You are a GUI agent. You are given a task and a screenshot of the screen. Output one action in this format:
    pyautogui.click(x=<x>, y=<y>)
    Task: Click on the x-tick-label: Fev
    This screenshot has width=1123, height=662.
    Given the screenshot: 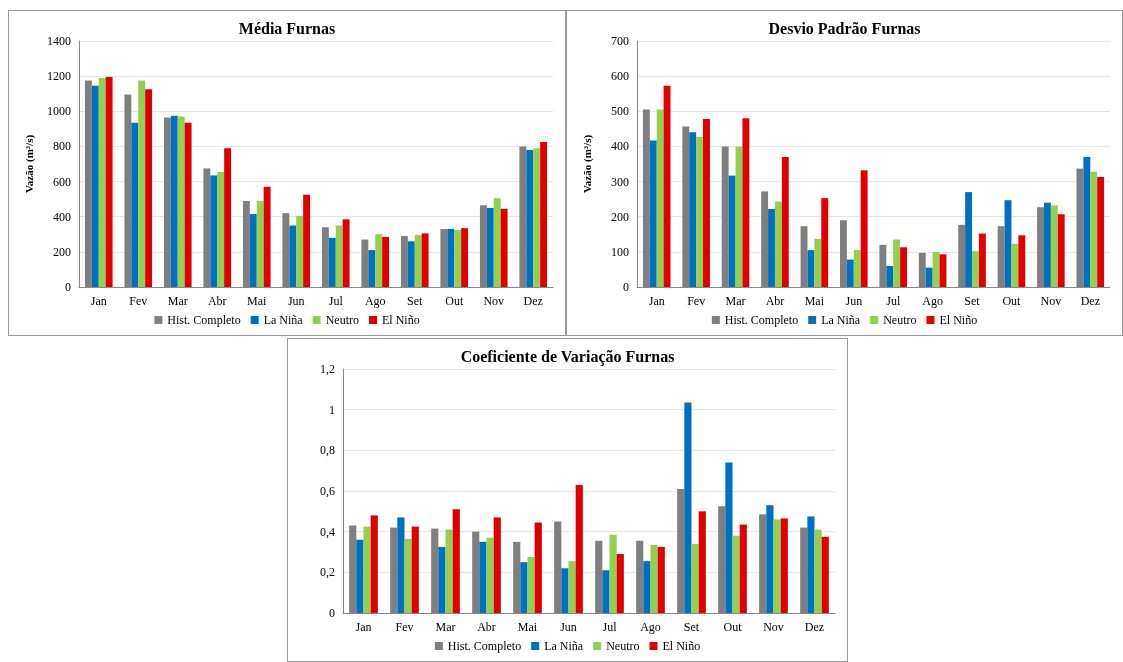 What is the action you would take?
    pyautogui.click(x=696, y=301)
    